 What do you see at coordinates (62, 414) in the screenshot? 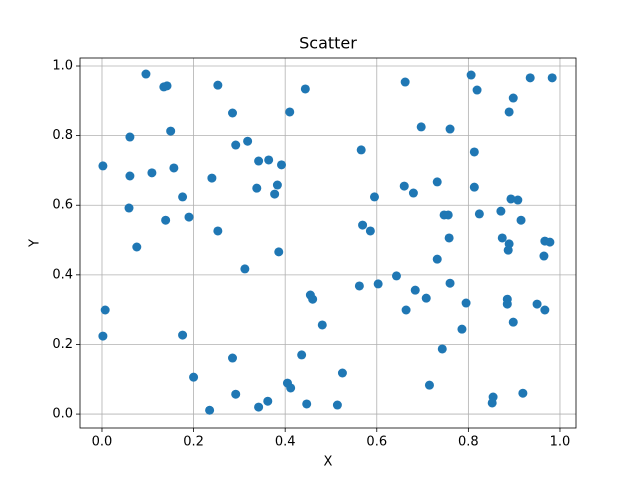
I see `y-tick-label: 0.0` at bounding box center [62, 414].